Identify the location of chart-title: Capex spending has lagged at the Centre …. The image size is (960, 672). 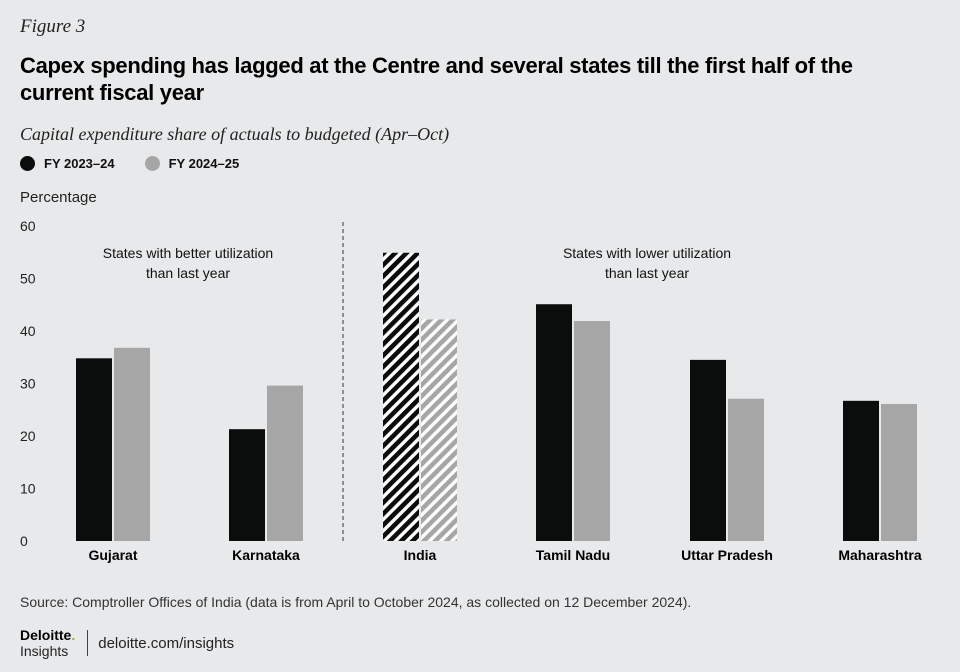
(436, 79).